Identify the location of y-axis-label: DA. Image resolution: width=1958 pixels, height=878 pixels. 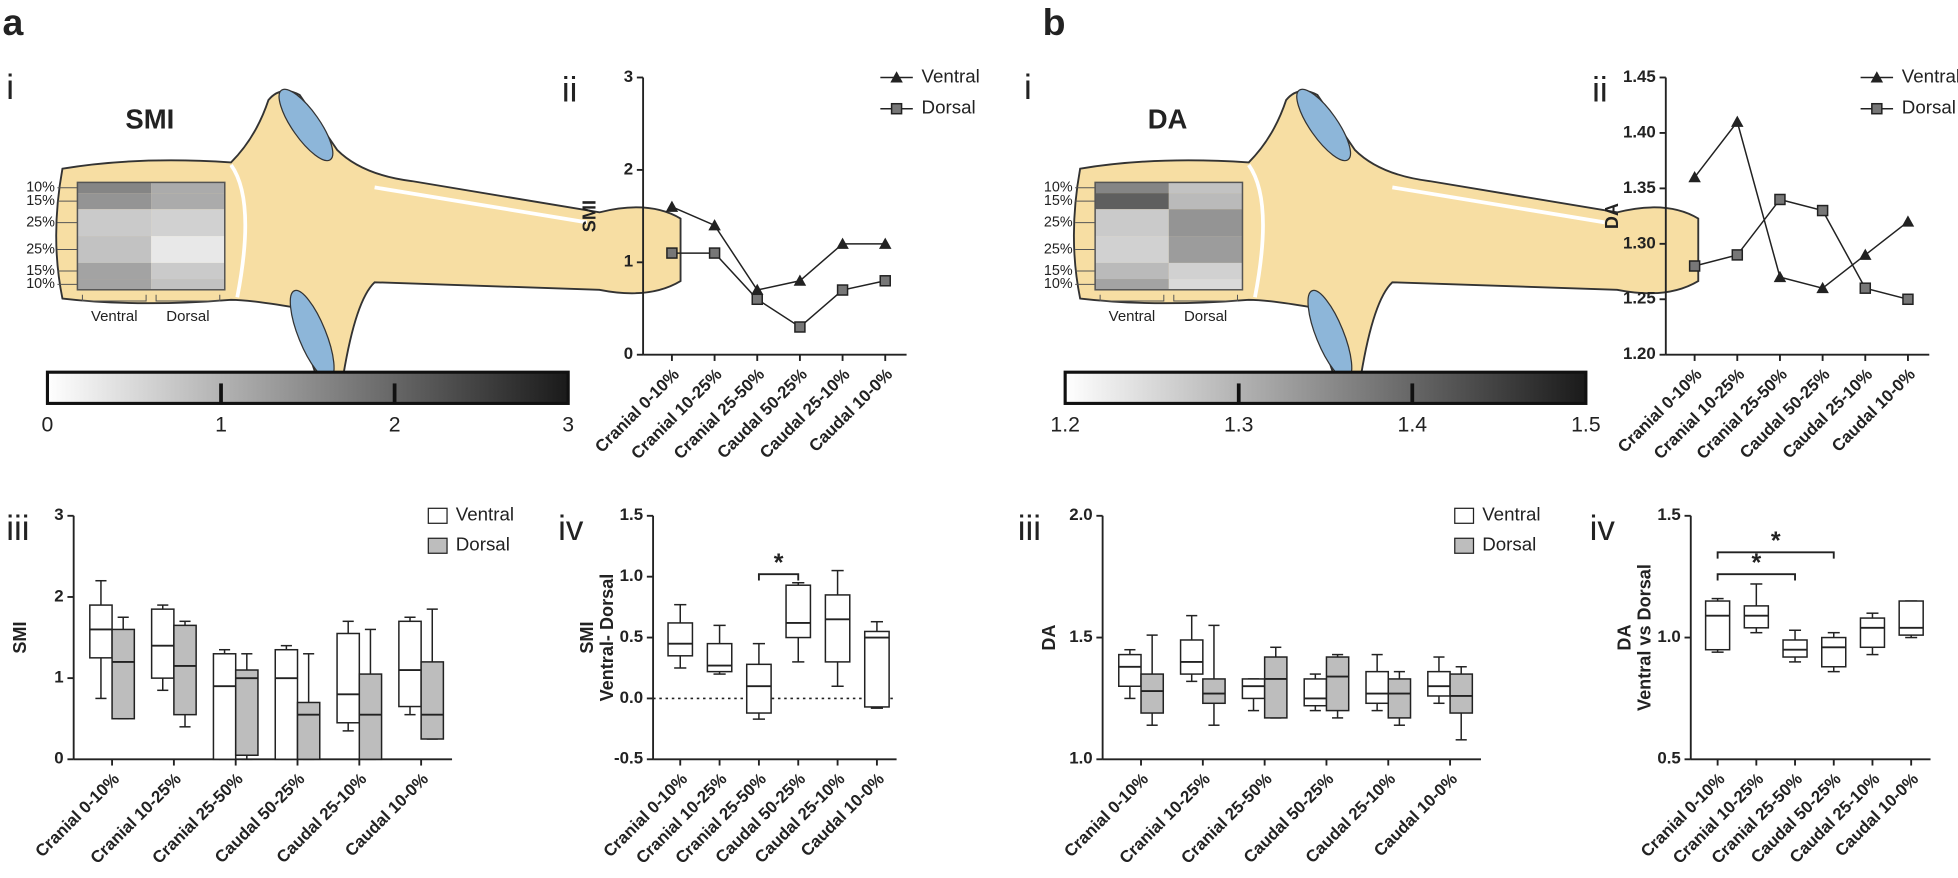
(1625, 637).